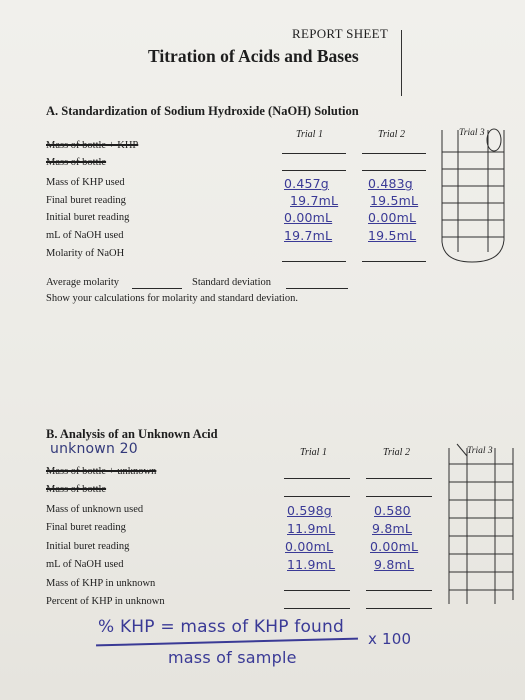  I want to click on standard-deviation-label: Standard deviation, so click(232, 282).